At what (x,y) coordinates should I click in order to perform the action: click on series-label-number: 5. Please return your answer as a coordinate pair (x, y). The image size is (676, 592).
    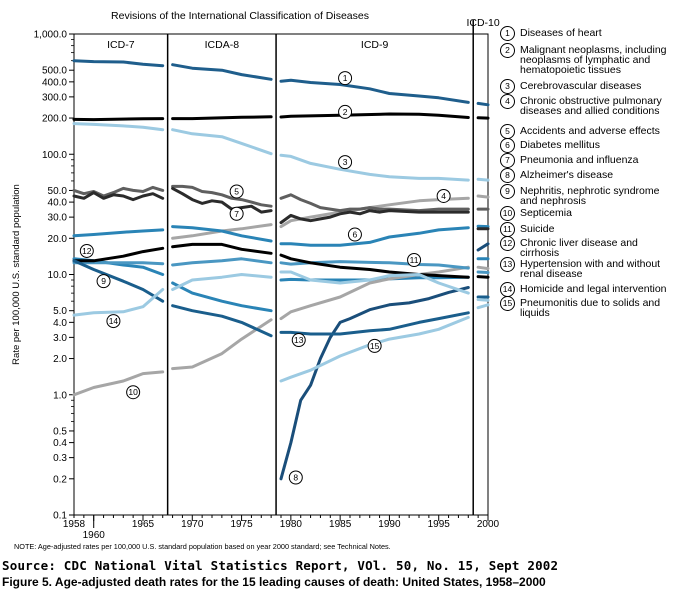
    Looking at the image, I should click on (236, 192).